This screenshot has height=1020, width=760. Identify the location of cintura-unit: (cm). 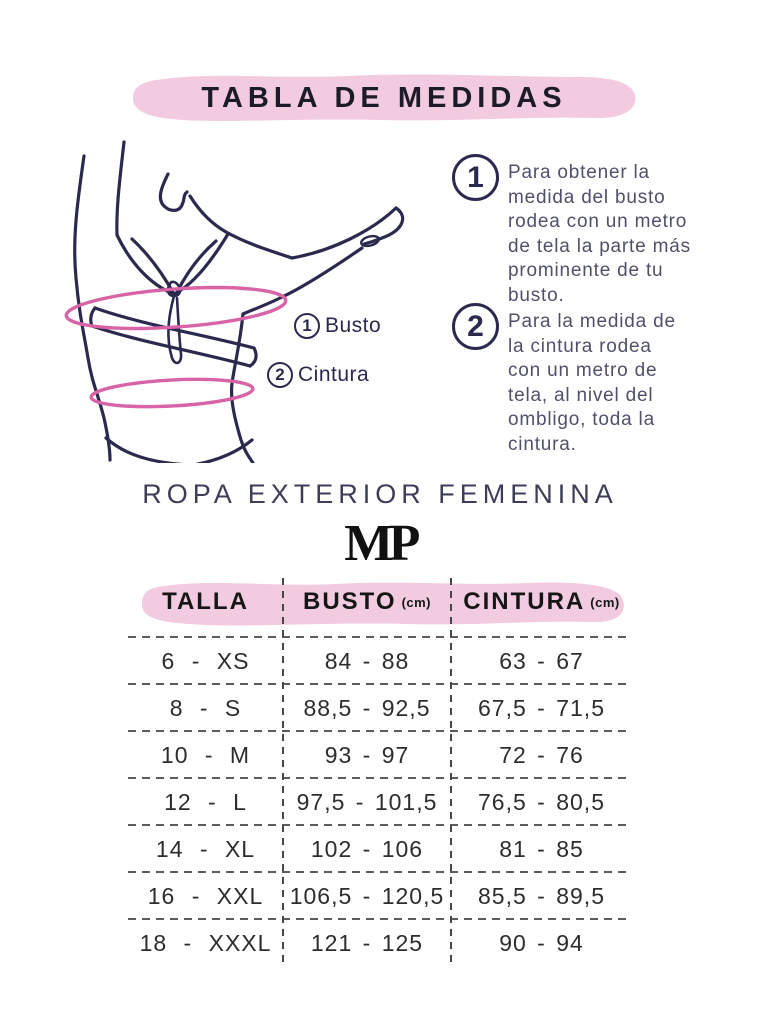
(605, 602).